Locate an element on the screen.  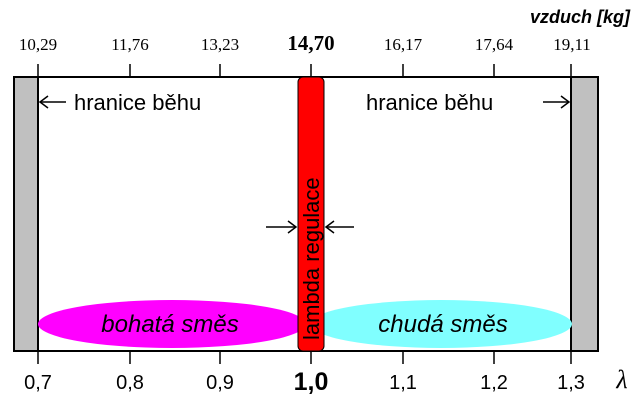
lambda-symbol: λ is located at coordinates (621, 379).